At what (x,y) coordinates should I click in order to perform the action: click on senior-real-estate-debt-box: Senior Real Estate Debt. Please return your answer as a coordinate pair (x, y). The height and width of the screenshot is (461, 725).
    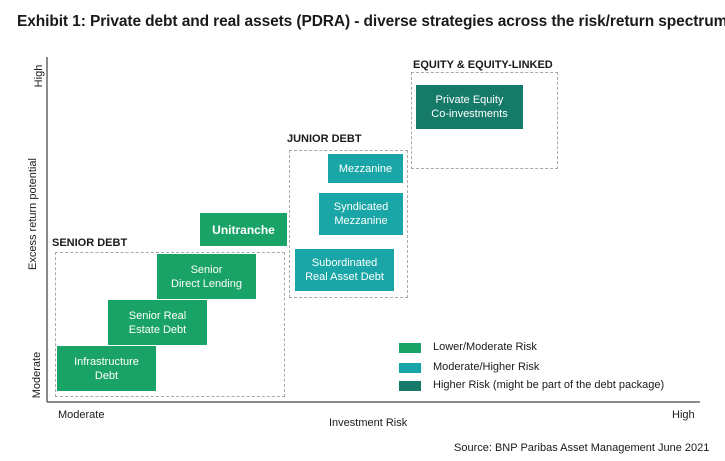
    Looking at the image, I should click on (157, 322).